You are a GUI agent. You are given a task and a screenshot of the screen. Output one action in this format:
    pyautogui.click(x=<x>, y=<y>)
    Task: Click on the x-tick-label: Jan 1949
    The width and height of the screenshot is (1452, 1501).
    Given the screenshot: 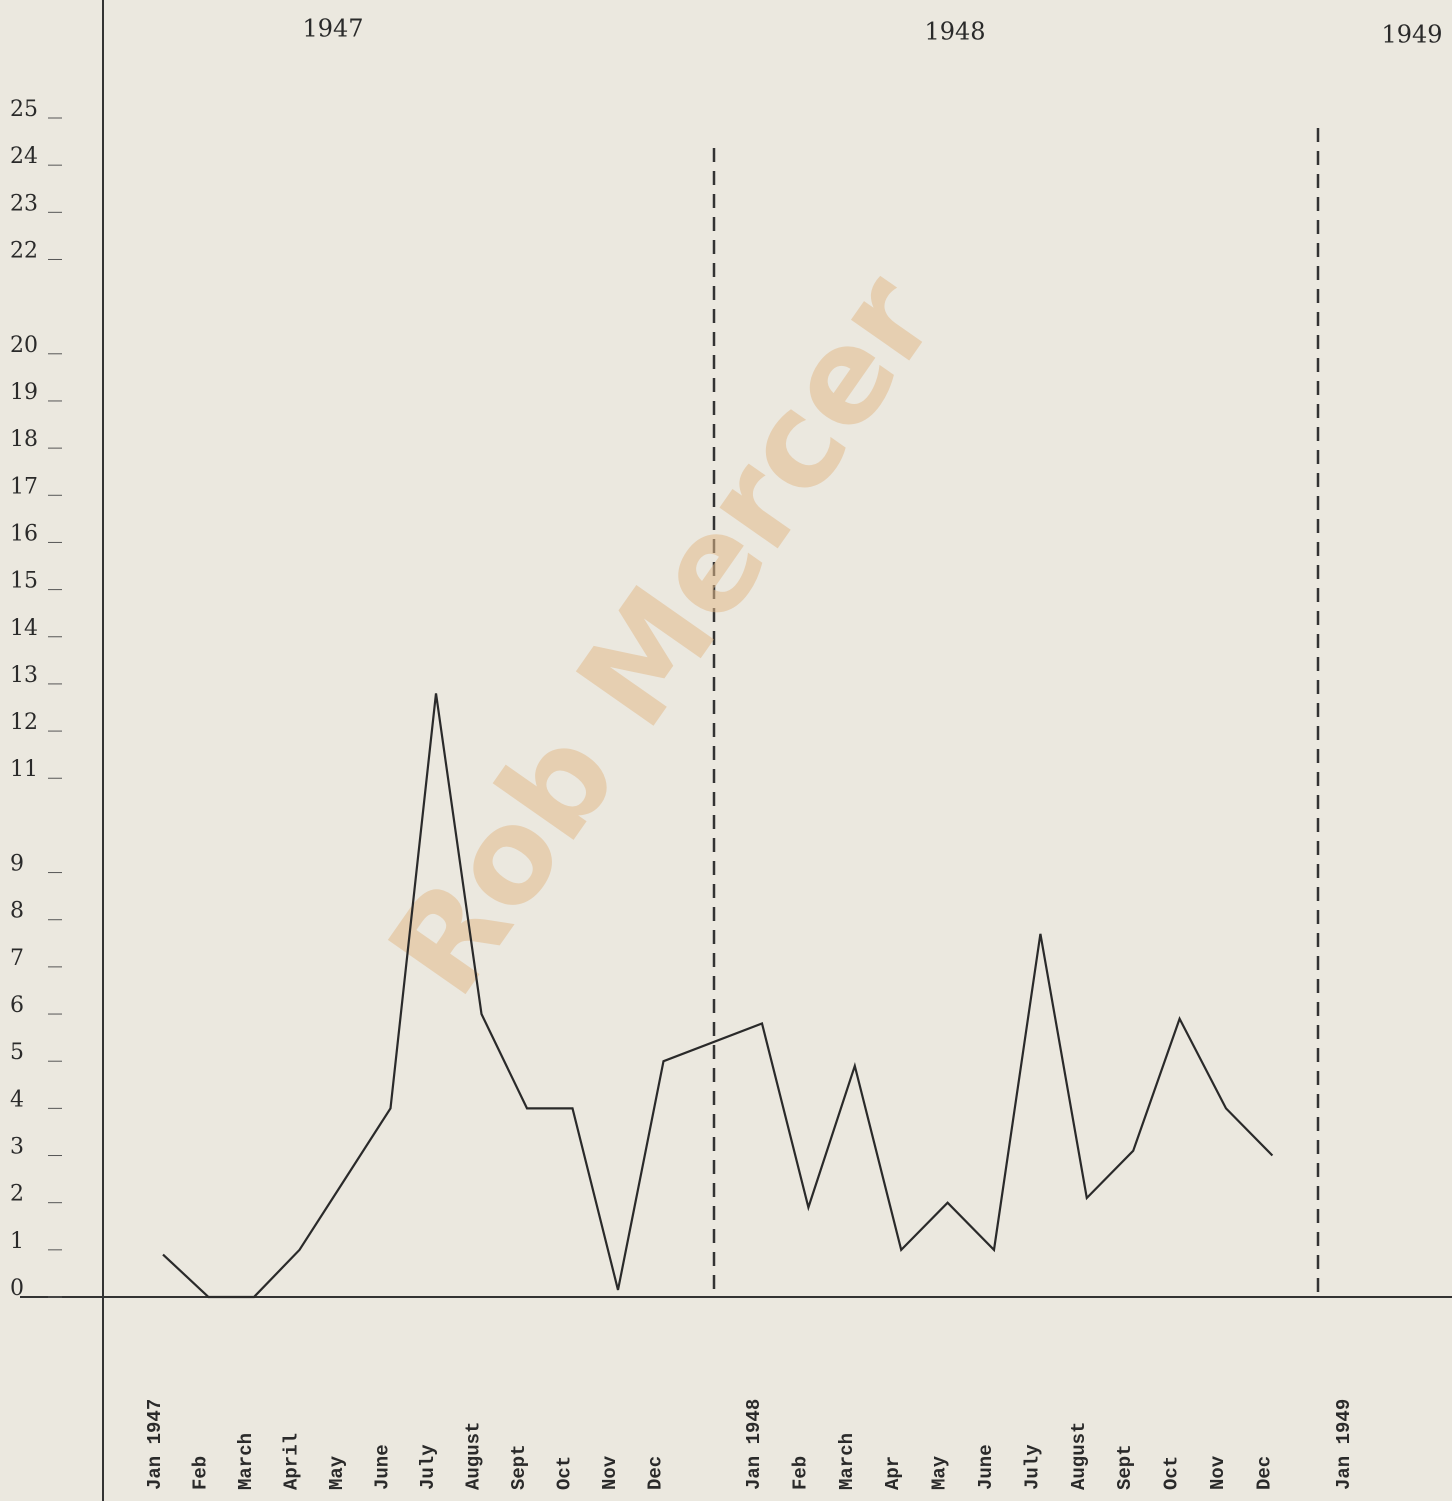 What is the action you would take?
    pyautogui.click(x=1344, y=1444)
    